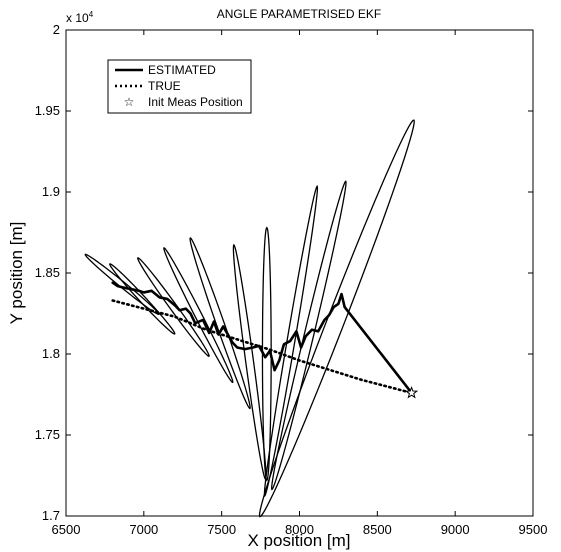 This screenshot has width=561, height=552. I want to click on x-tick-label: 9500, so click(533, 529).